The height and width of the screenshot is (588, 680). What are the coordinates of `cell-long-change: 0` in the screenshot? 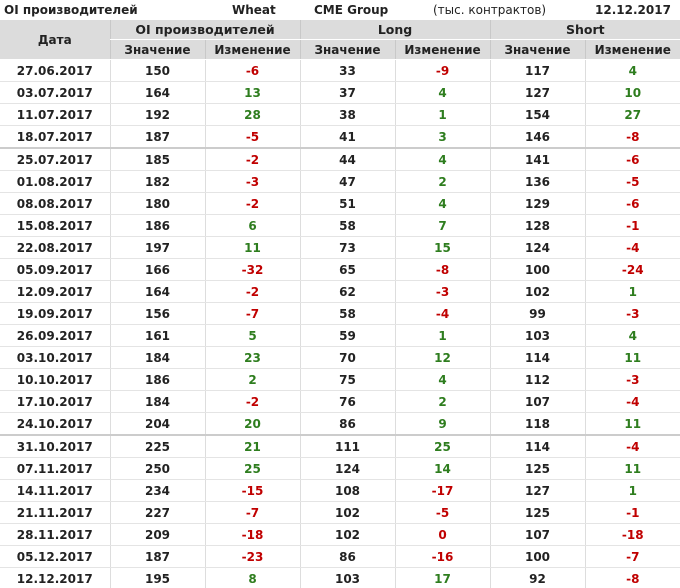 It's located at (442, 534).